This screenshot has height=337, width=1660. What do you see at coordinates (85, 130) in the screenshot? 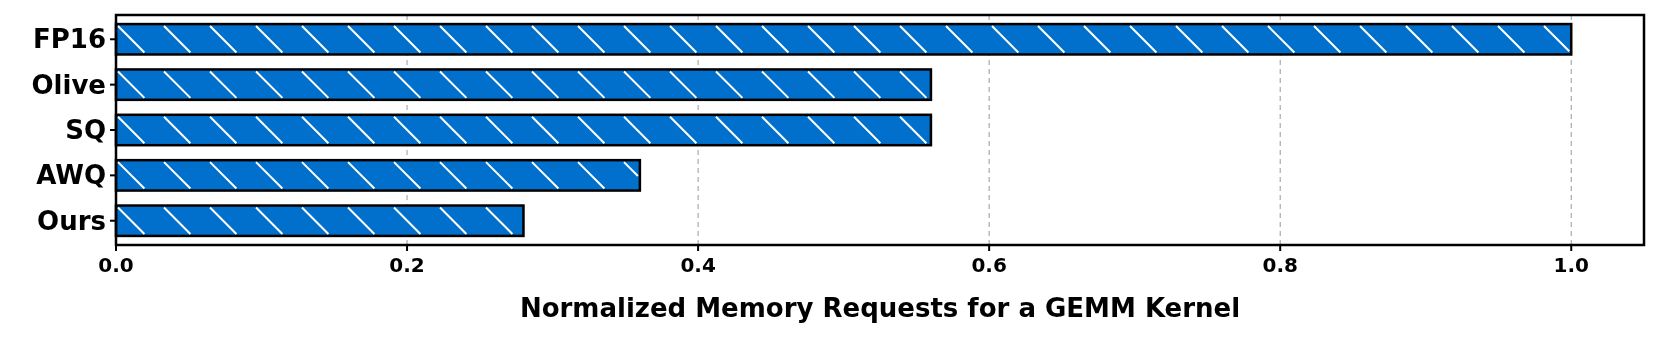
I see `y-tick-label: SQ` at bounding box center [85, 130].